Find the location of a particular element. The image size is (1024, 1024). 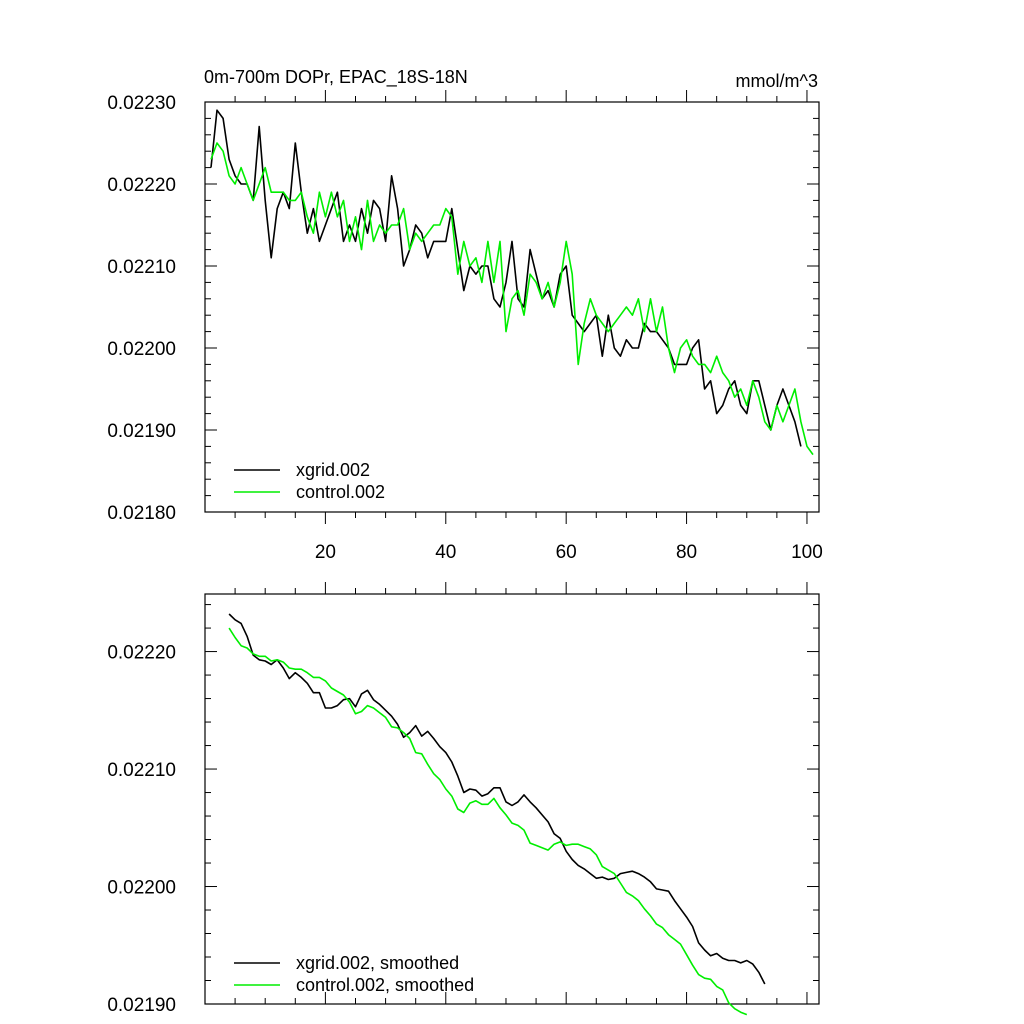

x-tick-label: 40 is located at coordinates (445, 552).